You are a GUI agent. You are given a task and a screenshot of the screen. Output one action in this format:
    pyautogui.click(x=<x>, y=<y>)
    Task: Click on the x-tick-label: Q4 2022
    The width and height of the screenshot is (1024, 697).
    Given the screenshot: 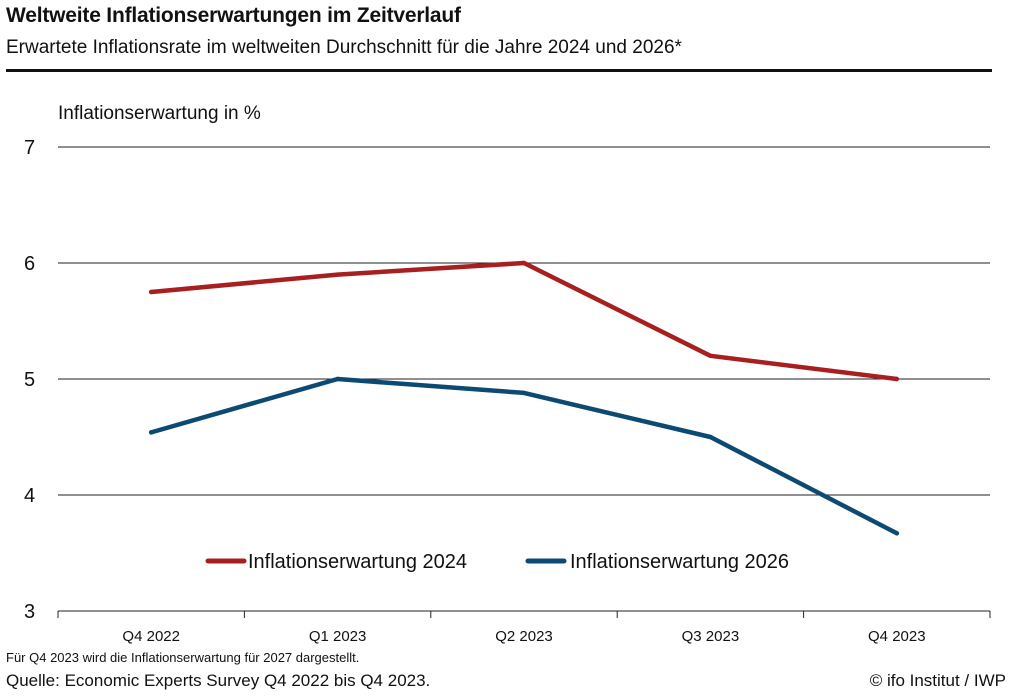 What is the action you would take?
    pyautogui.click(x=151, y=636)
    